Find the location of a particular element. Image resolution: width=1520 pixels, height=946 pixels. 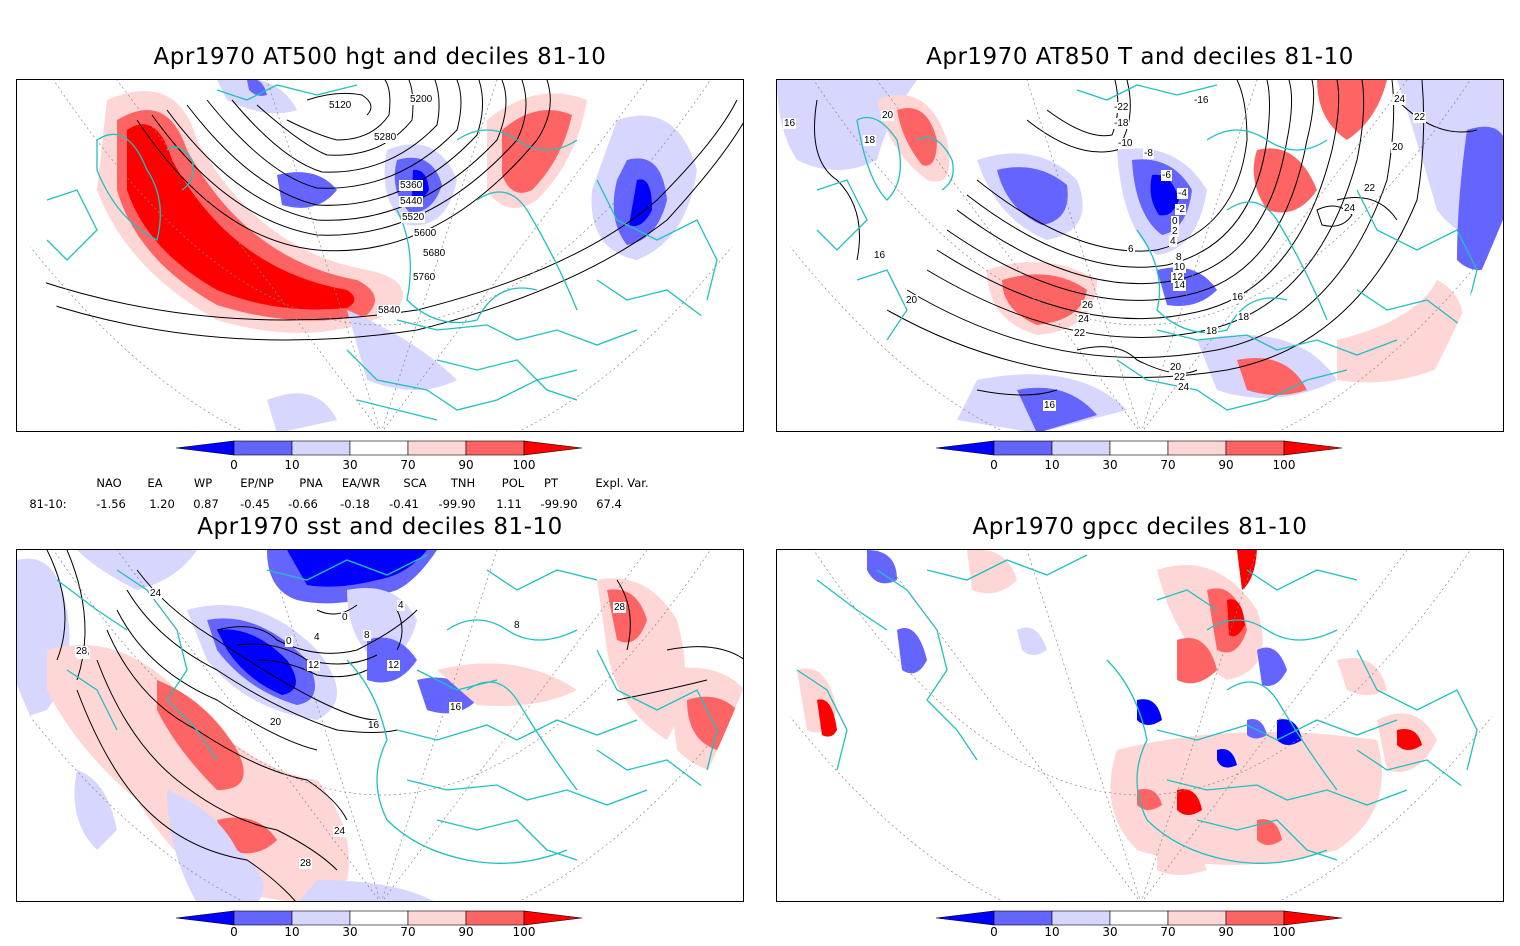

index-header: TNH is located at coordinates (463, 483).